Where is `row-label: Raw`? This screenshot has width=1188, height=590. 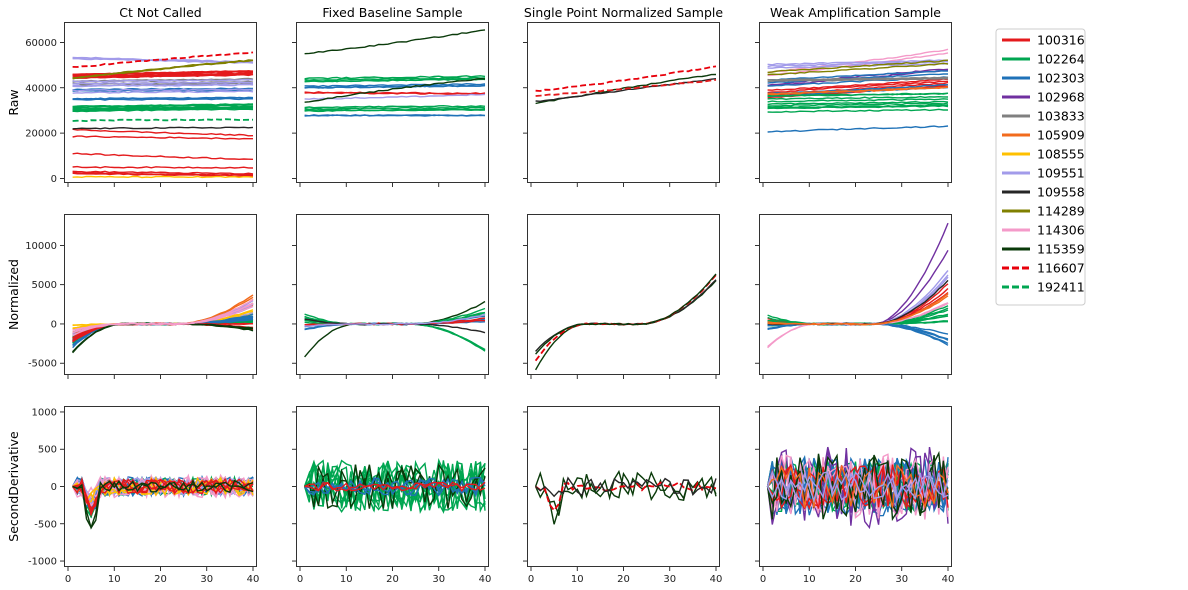
row-label: Raw is located at coordinates (13, 102).